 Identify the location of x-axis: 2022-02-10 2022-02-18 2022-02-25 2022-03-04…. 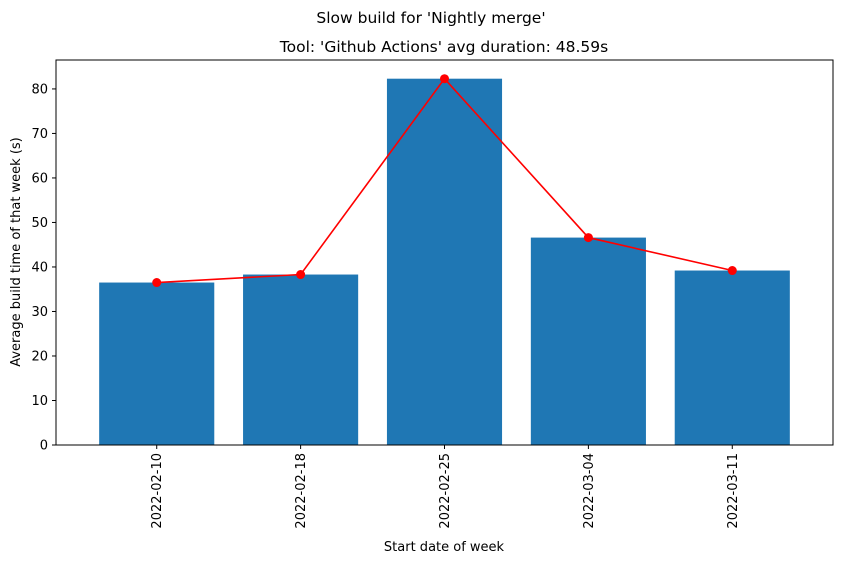
(445, 487).